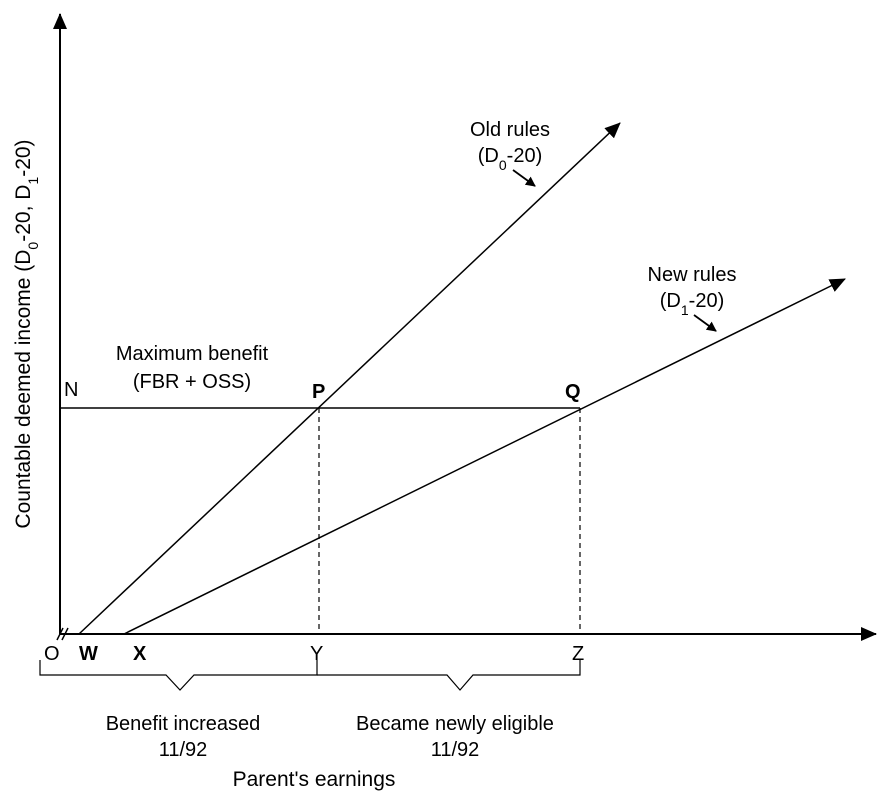 The height and width of the screenshot is (809, 879). What do you see at coordinates (455, 724) in the screenshot?
I see `newly-eligible-label: Became newly eligible` at bounding box center [455, 724].